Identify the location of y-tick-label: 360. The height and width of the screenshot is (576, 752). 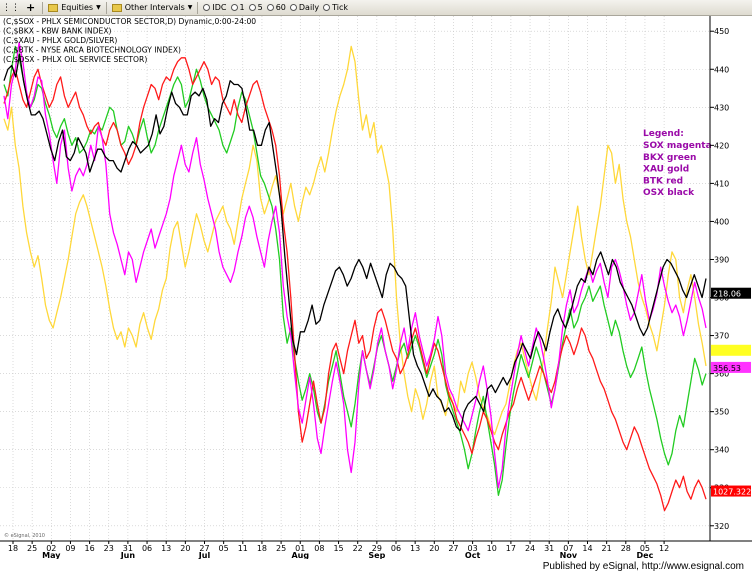
(721, 374).